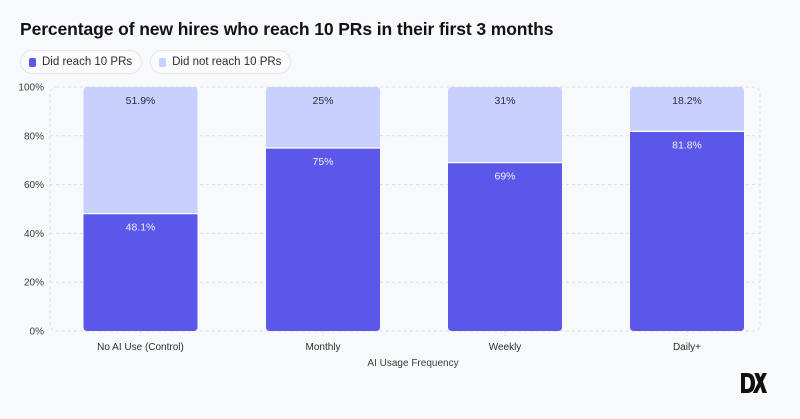 This screenshot has width=800, height=419. I want to click on y-tick-label-20: 20%, so click(34, 283).